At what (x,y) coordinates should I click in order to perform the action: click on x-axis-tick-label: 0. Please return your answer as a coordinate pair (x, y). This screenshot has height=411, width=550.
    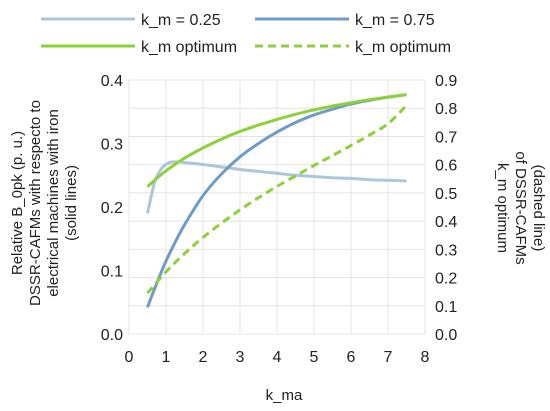
    Looking at the image, I should click on (129, 357).